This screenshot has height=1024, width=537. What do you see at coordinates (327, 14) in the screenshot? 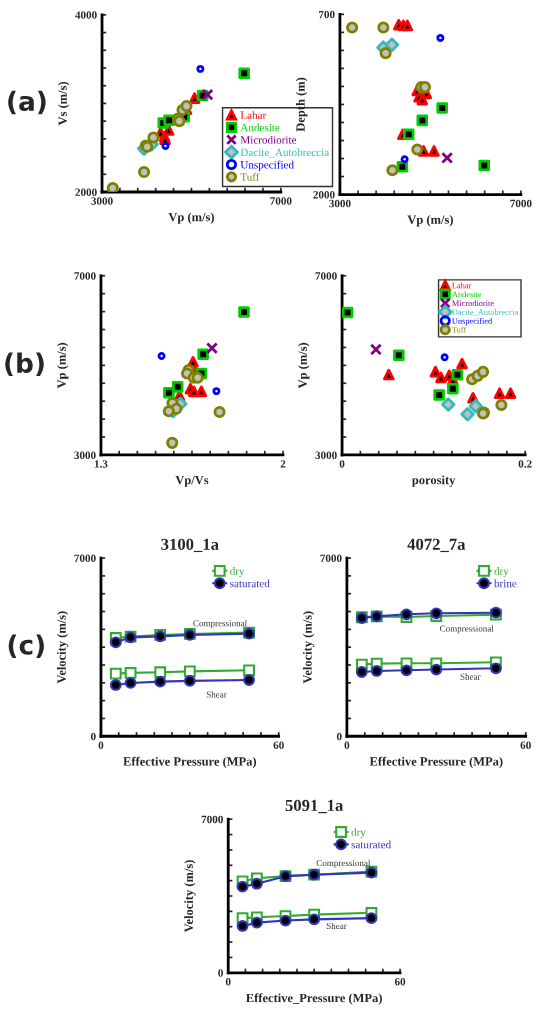
I see `y-tick-label: 700` at bounding box center [327, 14].